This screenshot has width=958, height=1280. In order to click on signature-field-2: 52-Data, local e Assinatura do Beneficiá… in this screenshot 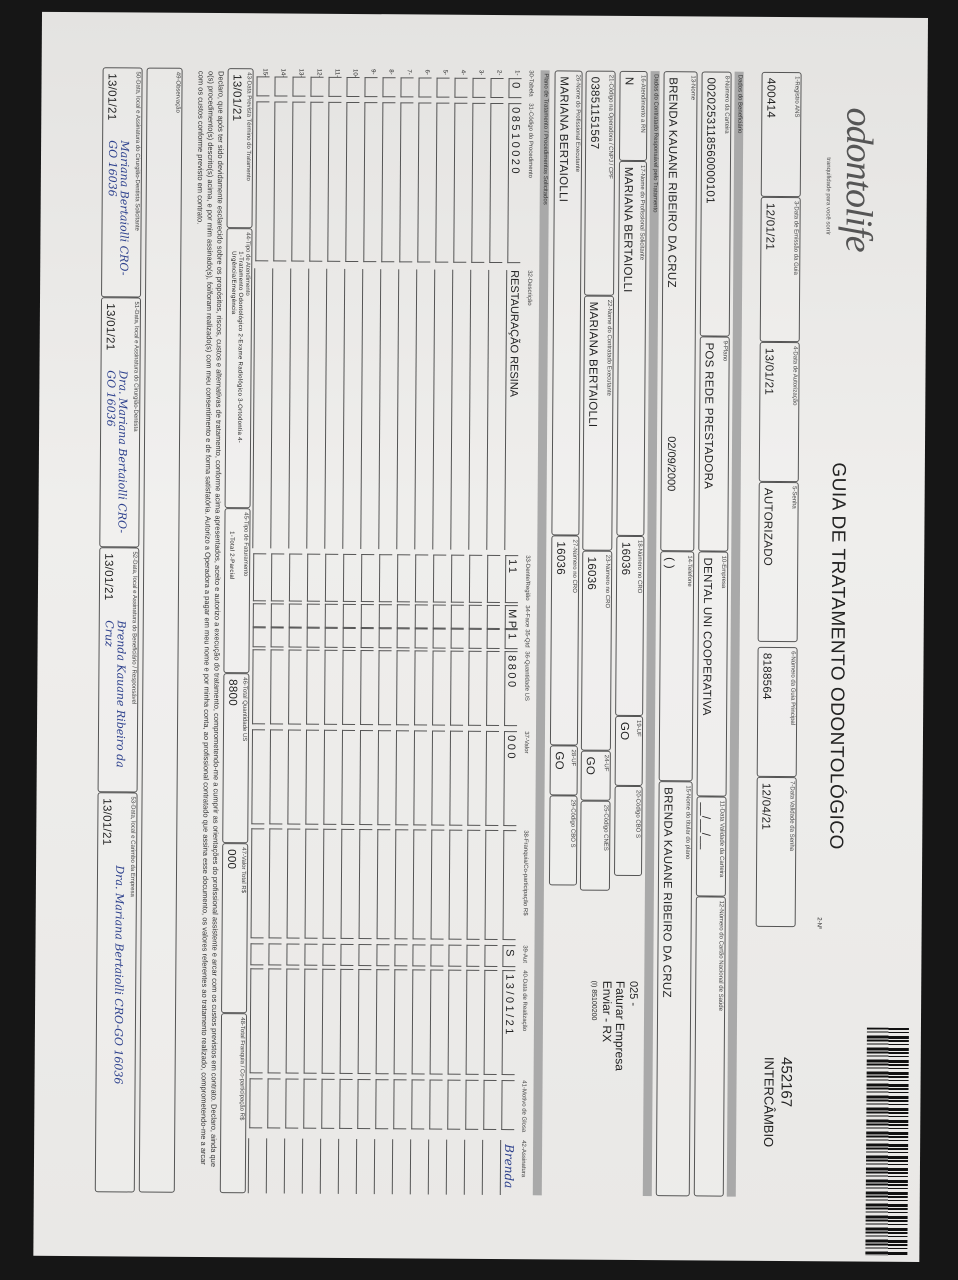, I will do `click(118, 670)`.